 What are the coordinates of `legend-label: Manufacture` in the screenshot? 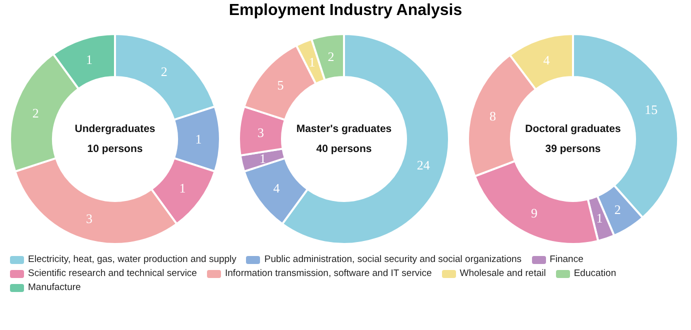 It's located at (54, 287).